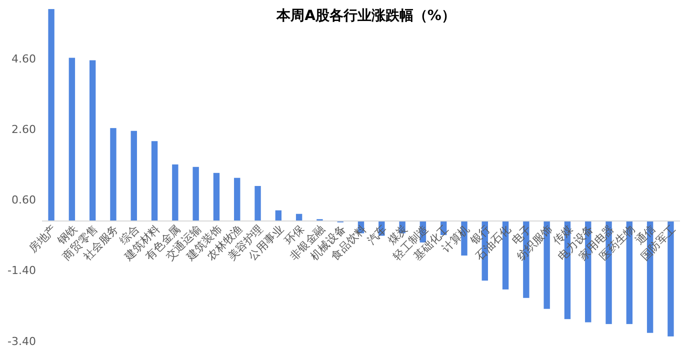  What do you see at coordinates (24, 129) in the screenshot?
I see `y-tick-label: 2.60` at bounding box center [24, 129].